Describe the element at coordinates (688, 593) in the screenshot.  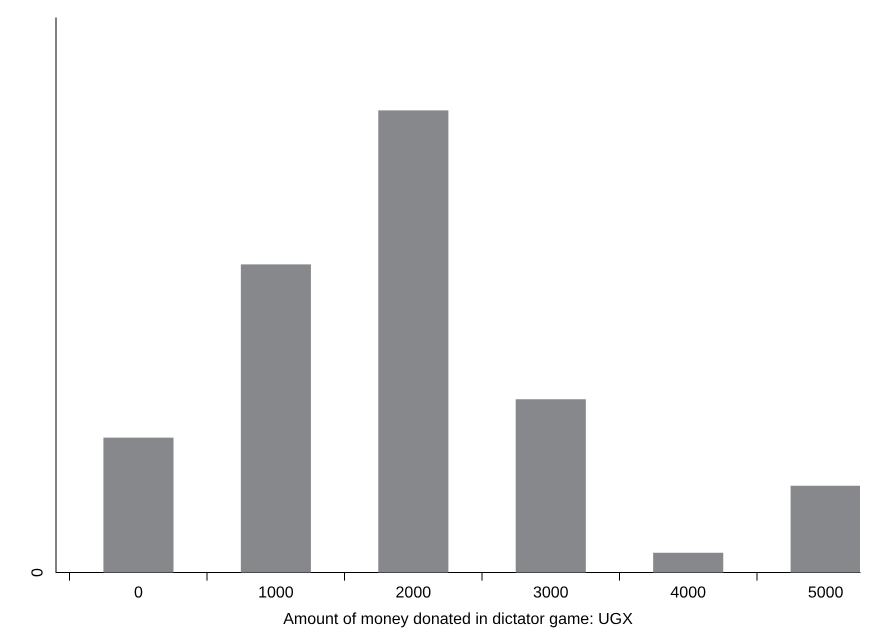
I see `x-tick-label: 4000` at that location.